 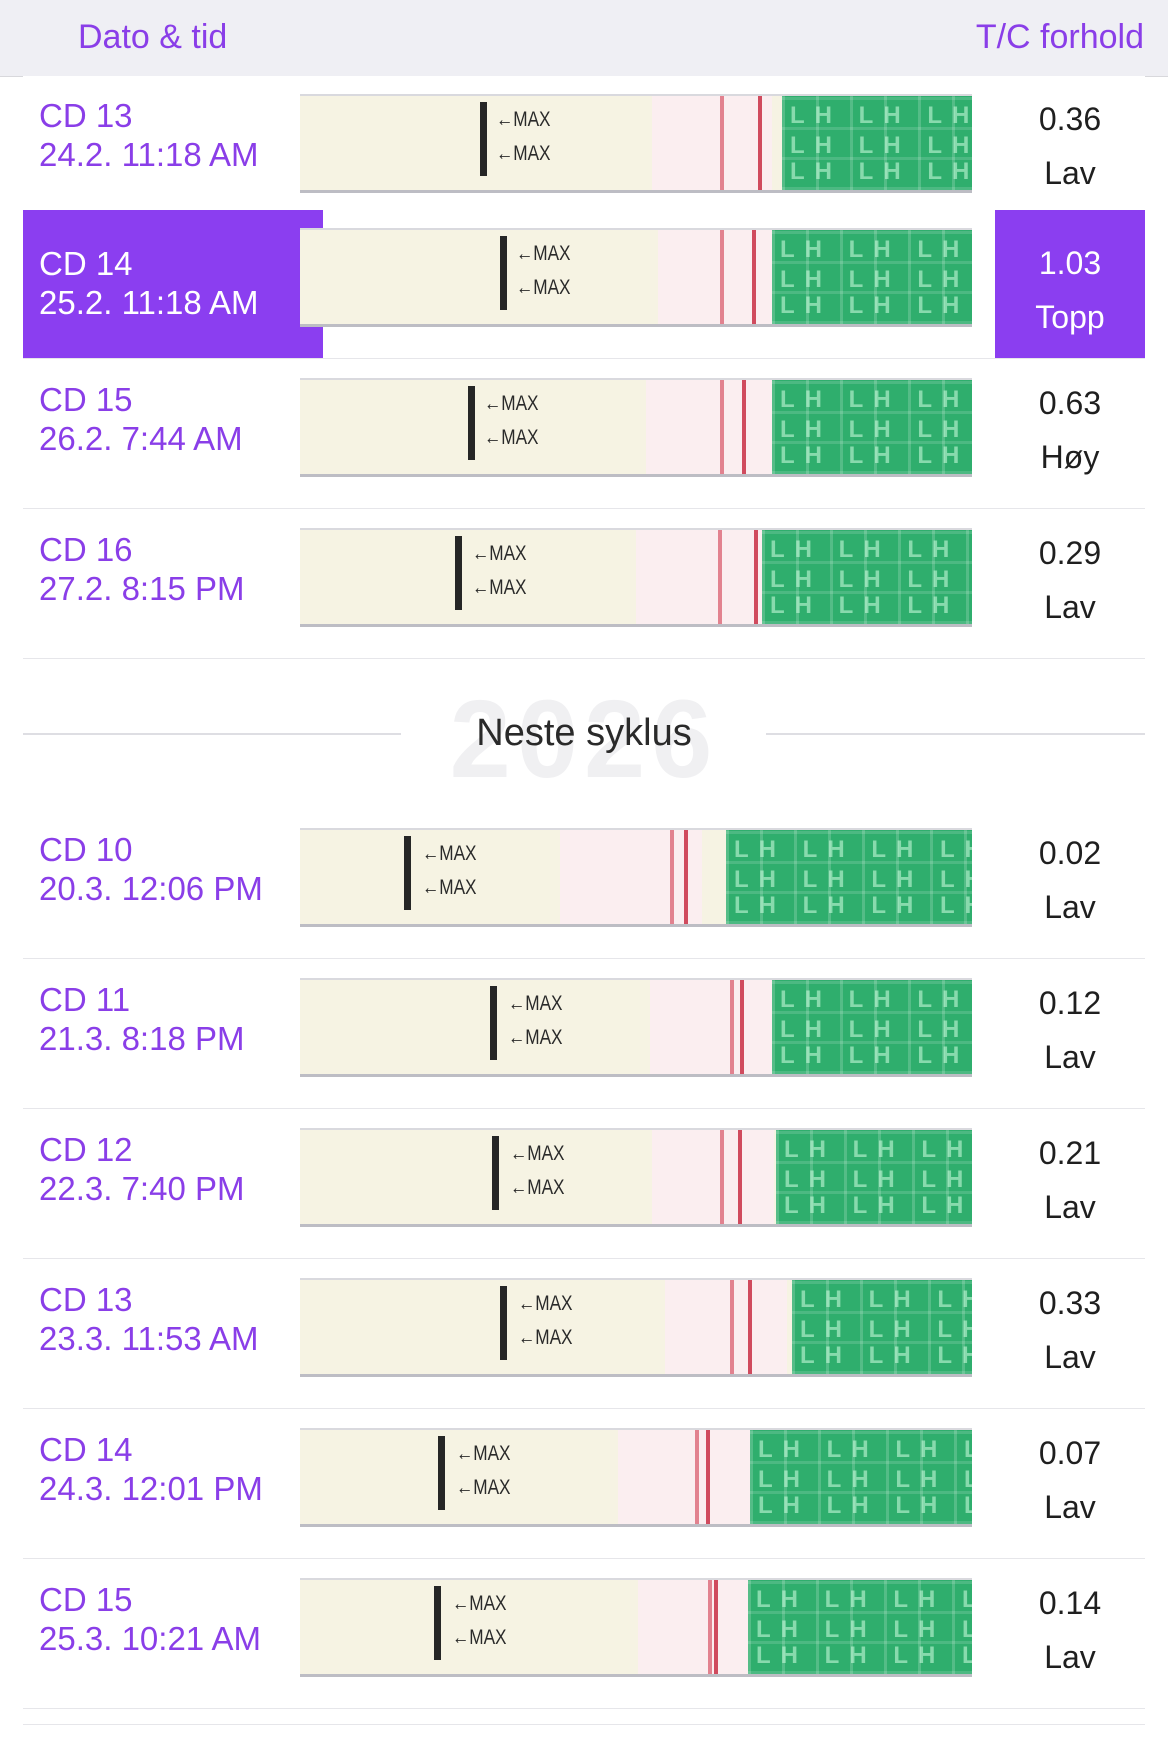 I want to click on row-date-cell: CD 15 25.3. 10:21 AM, so click(x=173, y=1634).